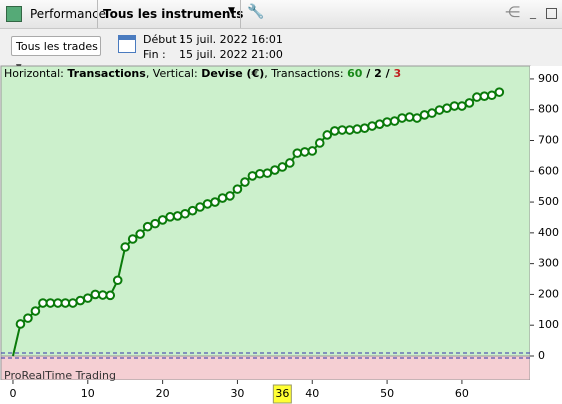 The image size is (562, 404). Describe the element at coordinates (68, 14) in the screenshot. I see `tab: Performance` at that location.